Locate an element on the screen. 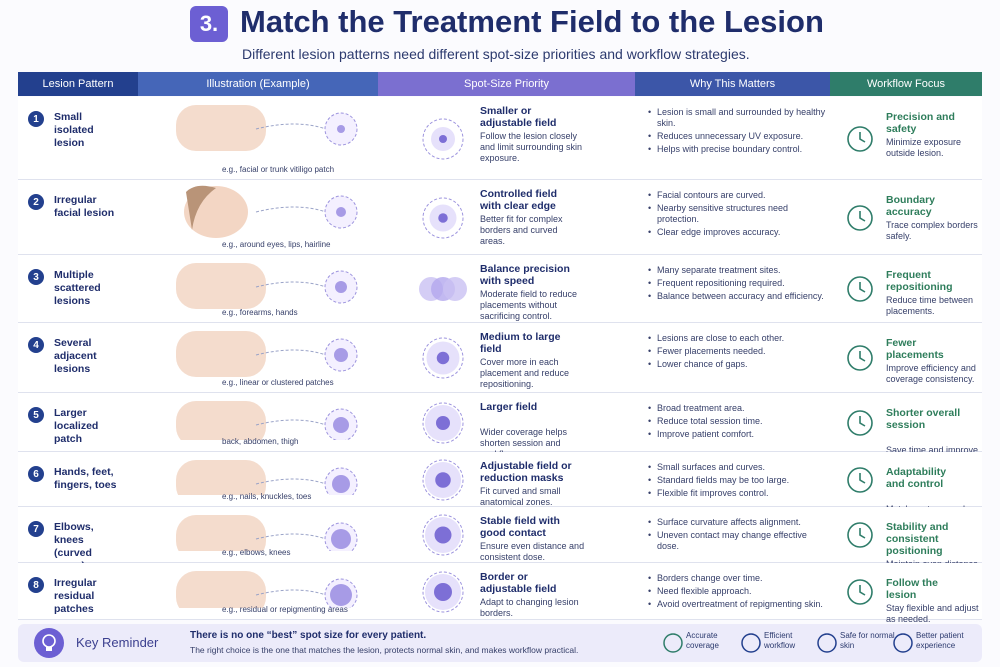 This screenshot has height=667, width=1000. focus-title: Precision and safety is located at coordinates (920, 123).